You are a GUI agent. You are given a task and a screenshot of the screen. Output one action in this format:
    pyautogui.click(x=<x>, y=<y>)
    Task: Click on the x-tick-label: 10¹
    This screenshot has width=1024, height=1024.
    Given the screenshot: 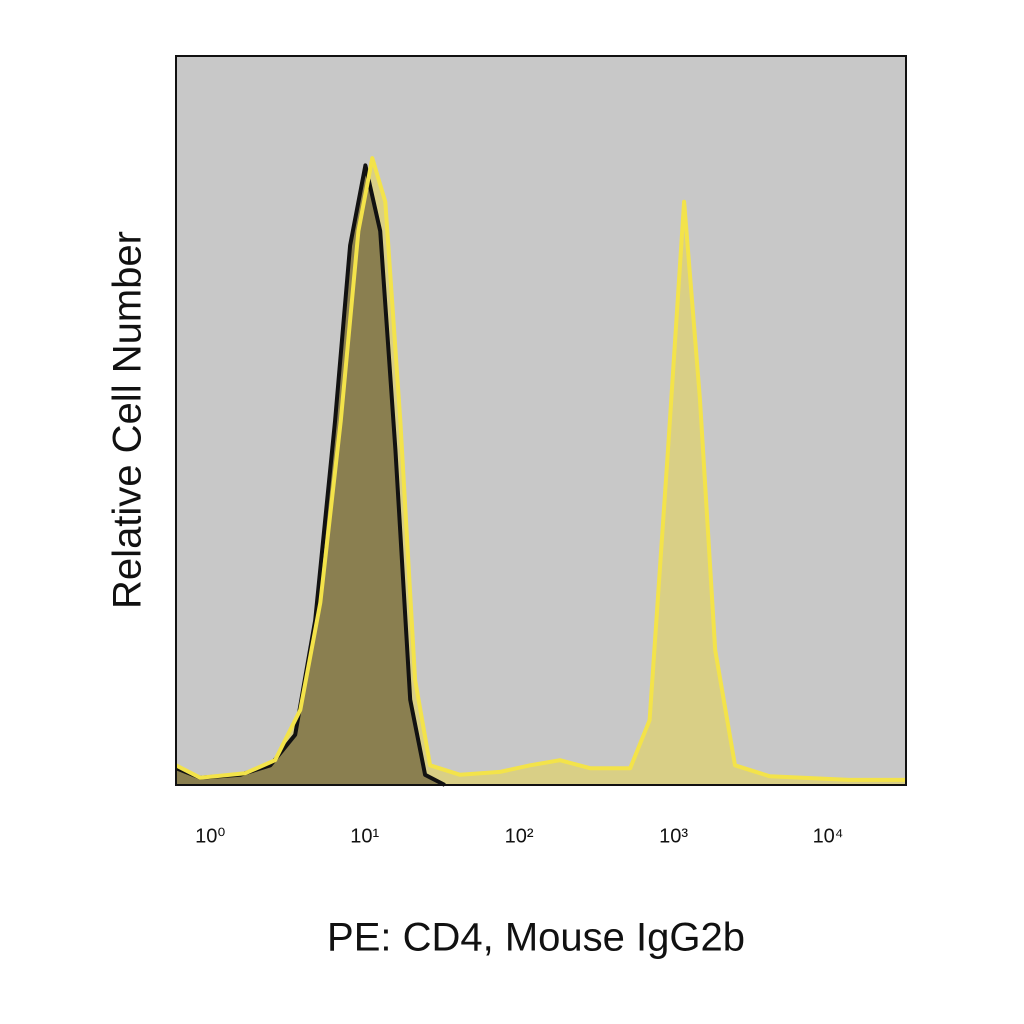 What is the action you would take?
    pyautogui.click(x=364, y=836)
    